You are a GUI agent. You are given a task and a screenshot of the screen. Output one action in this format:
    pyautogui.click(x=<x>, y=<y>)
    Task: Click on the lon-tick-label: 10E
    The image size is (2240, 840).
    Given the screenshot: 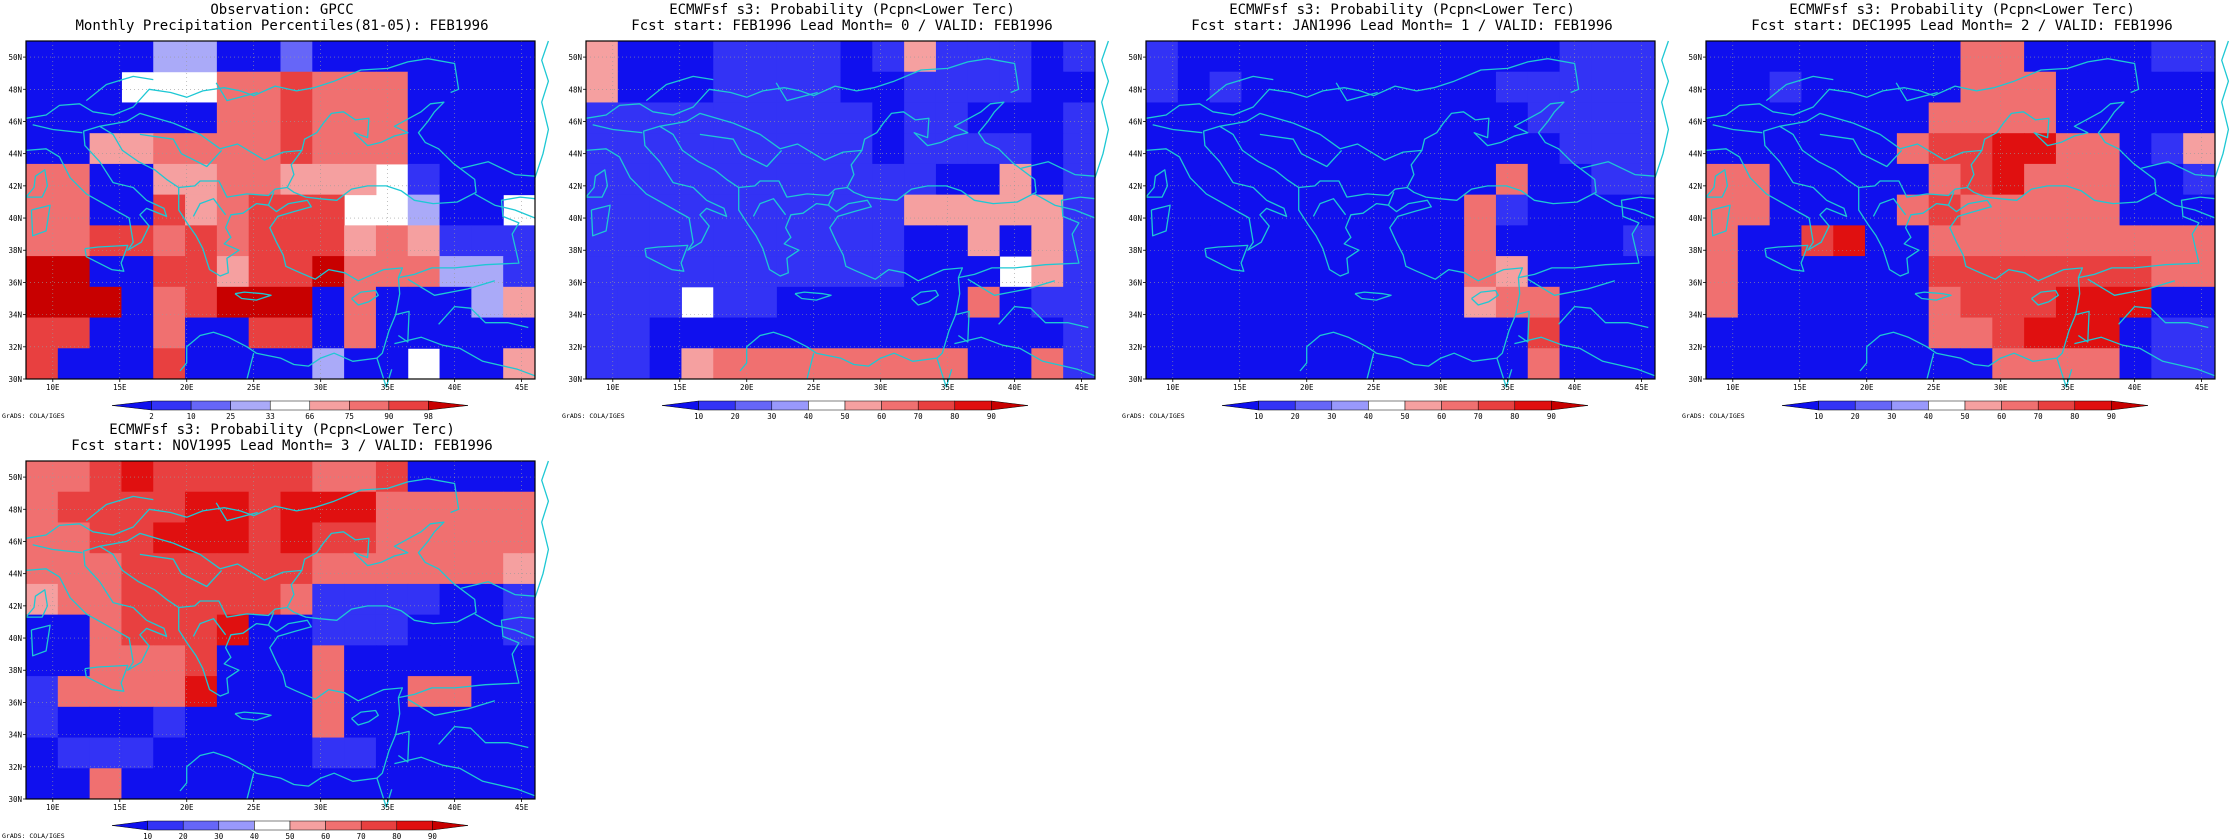 What is the action you would take?
    pyautogui.click(x=613, y=387)
    